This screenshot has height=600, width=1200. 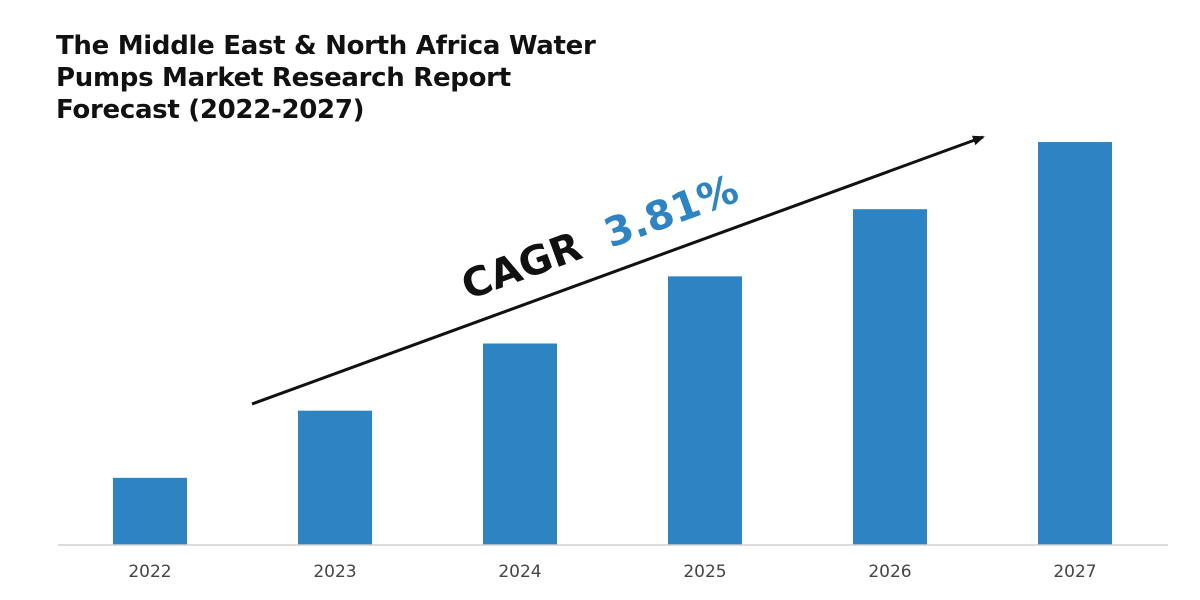 What do you see at coordinates (334, 572) in the screenshot?
I see `x-tick-label-2023: 2023` at bounding box center [334, 572].